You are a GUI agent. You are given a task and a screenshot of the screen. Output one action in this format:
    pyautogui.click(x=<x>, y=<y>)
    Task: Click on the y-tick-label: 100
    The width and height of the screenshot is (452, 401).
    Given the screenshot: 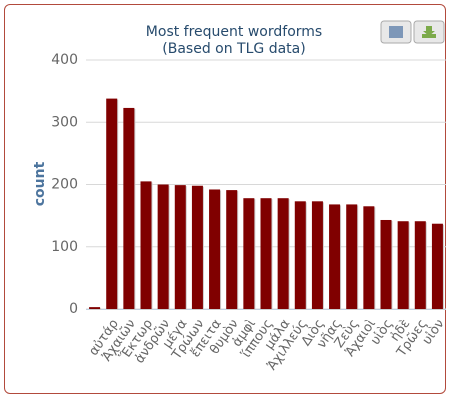 What is the action you would take?
    pyautogui.click(x=64, y=247)
    